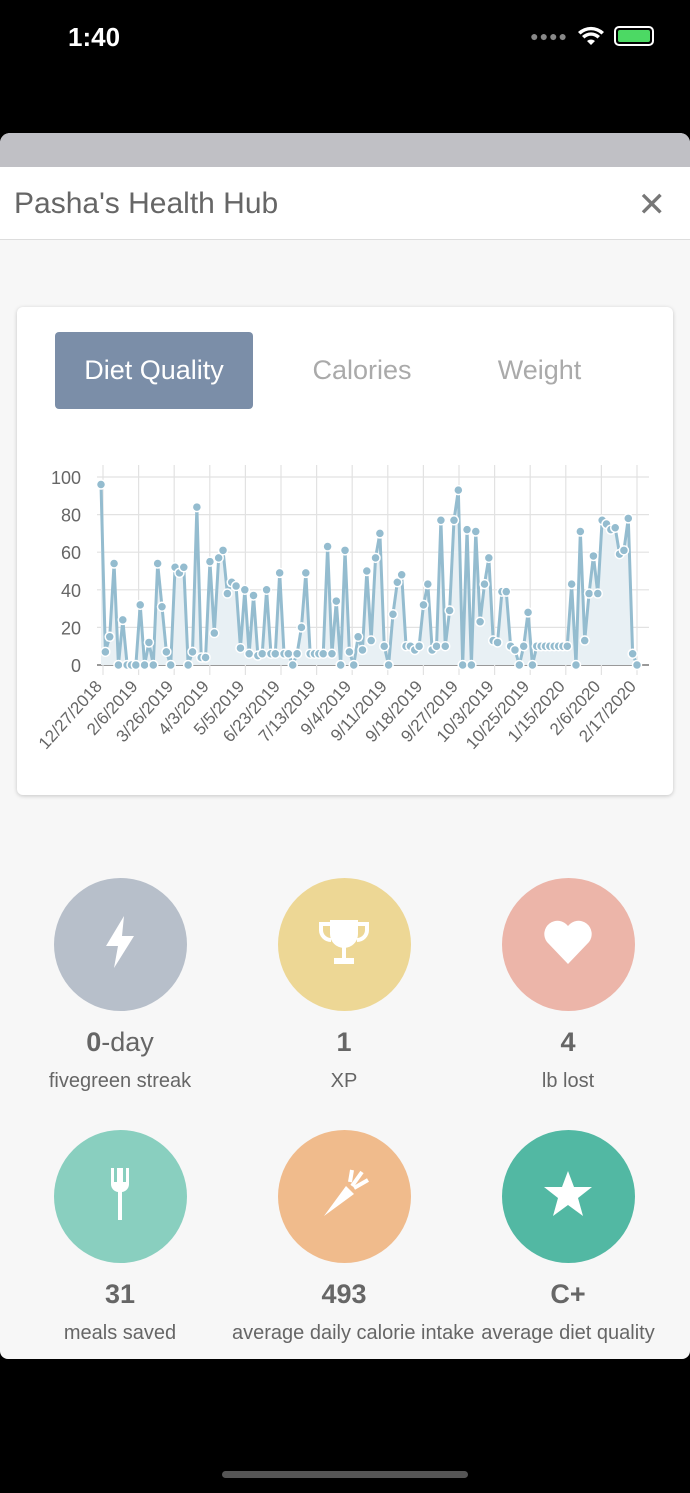  I want to click on home-indicator, so click(345, 1474).